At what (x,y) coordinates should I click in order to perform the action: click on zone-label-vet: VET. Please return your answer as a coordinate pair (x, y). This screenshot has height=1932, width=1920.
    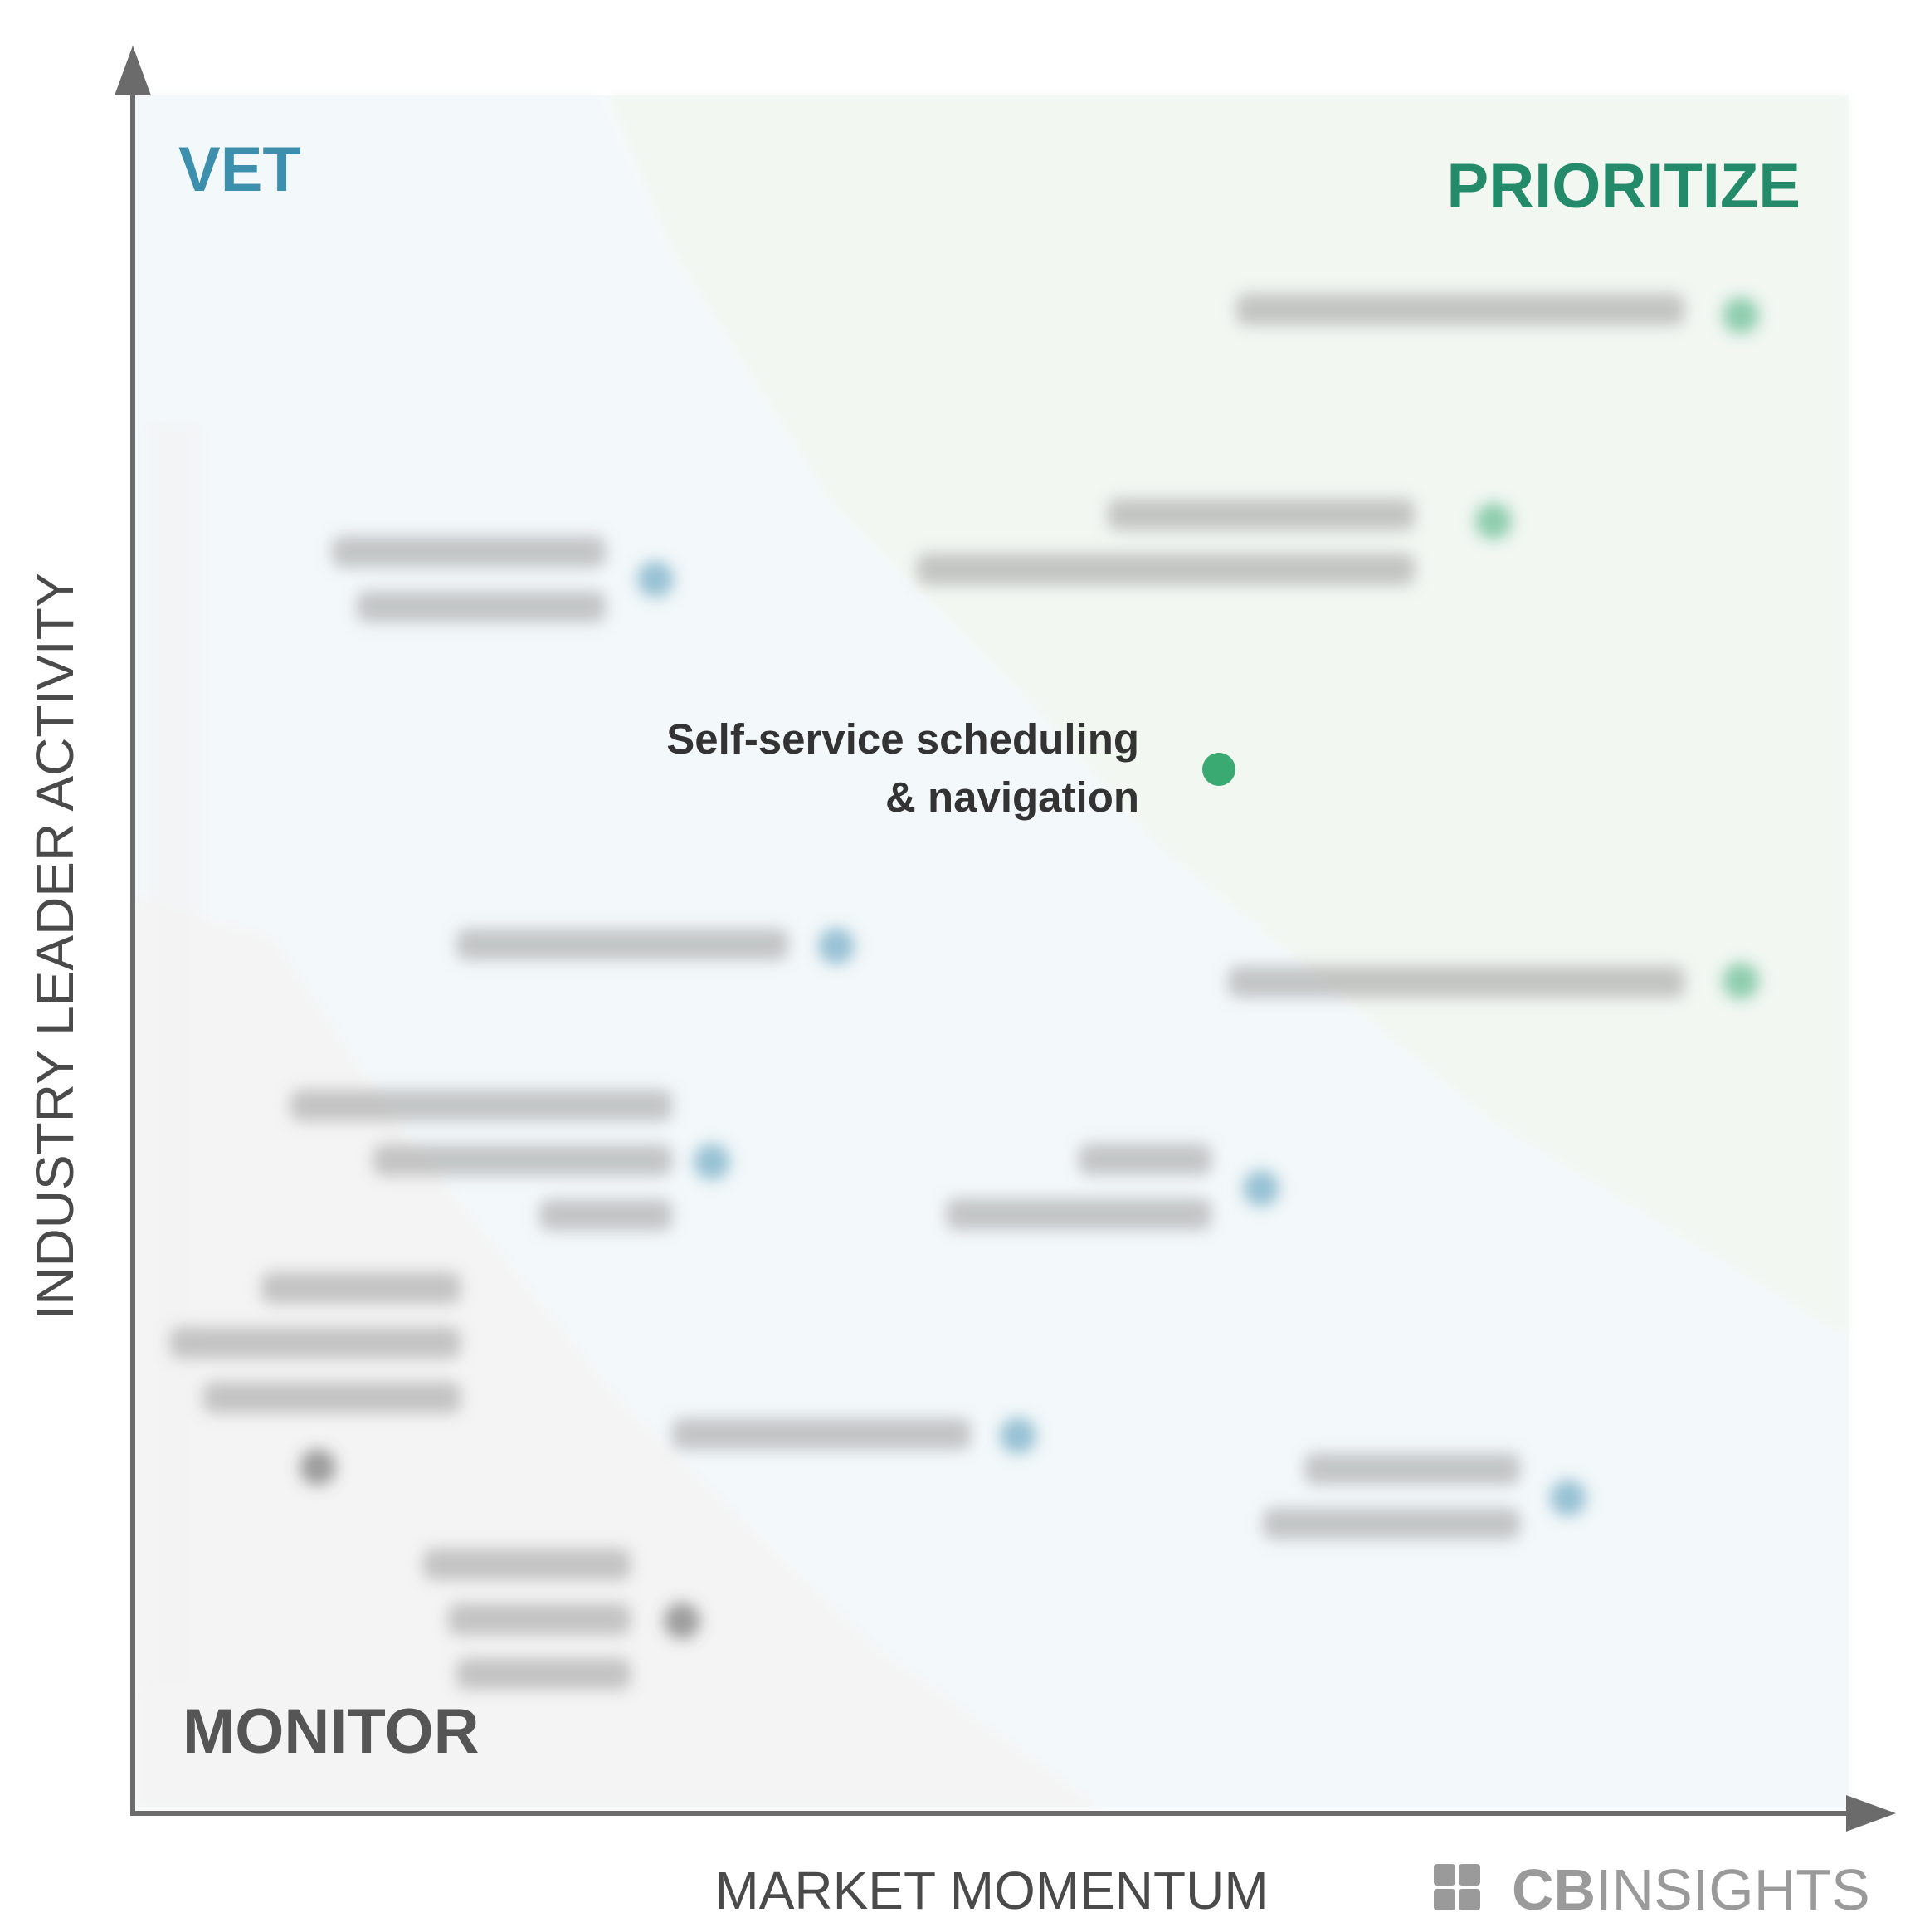
    Looking at the image, I should click on (240, 170).